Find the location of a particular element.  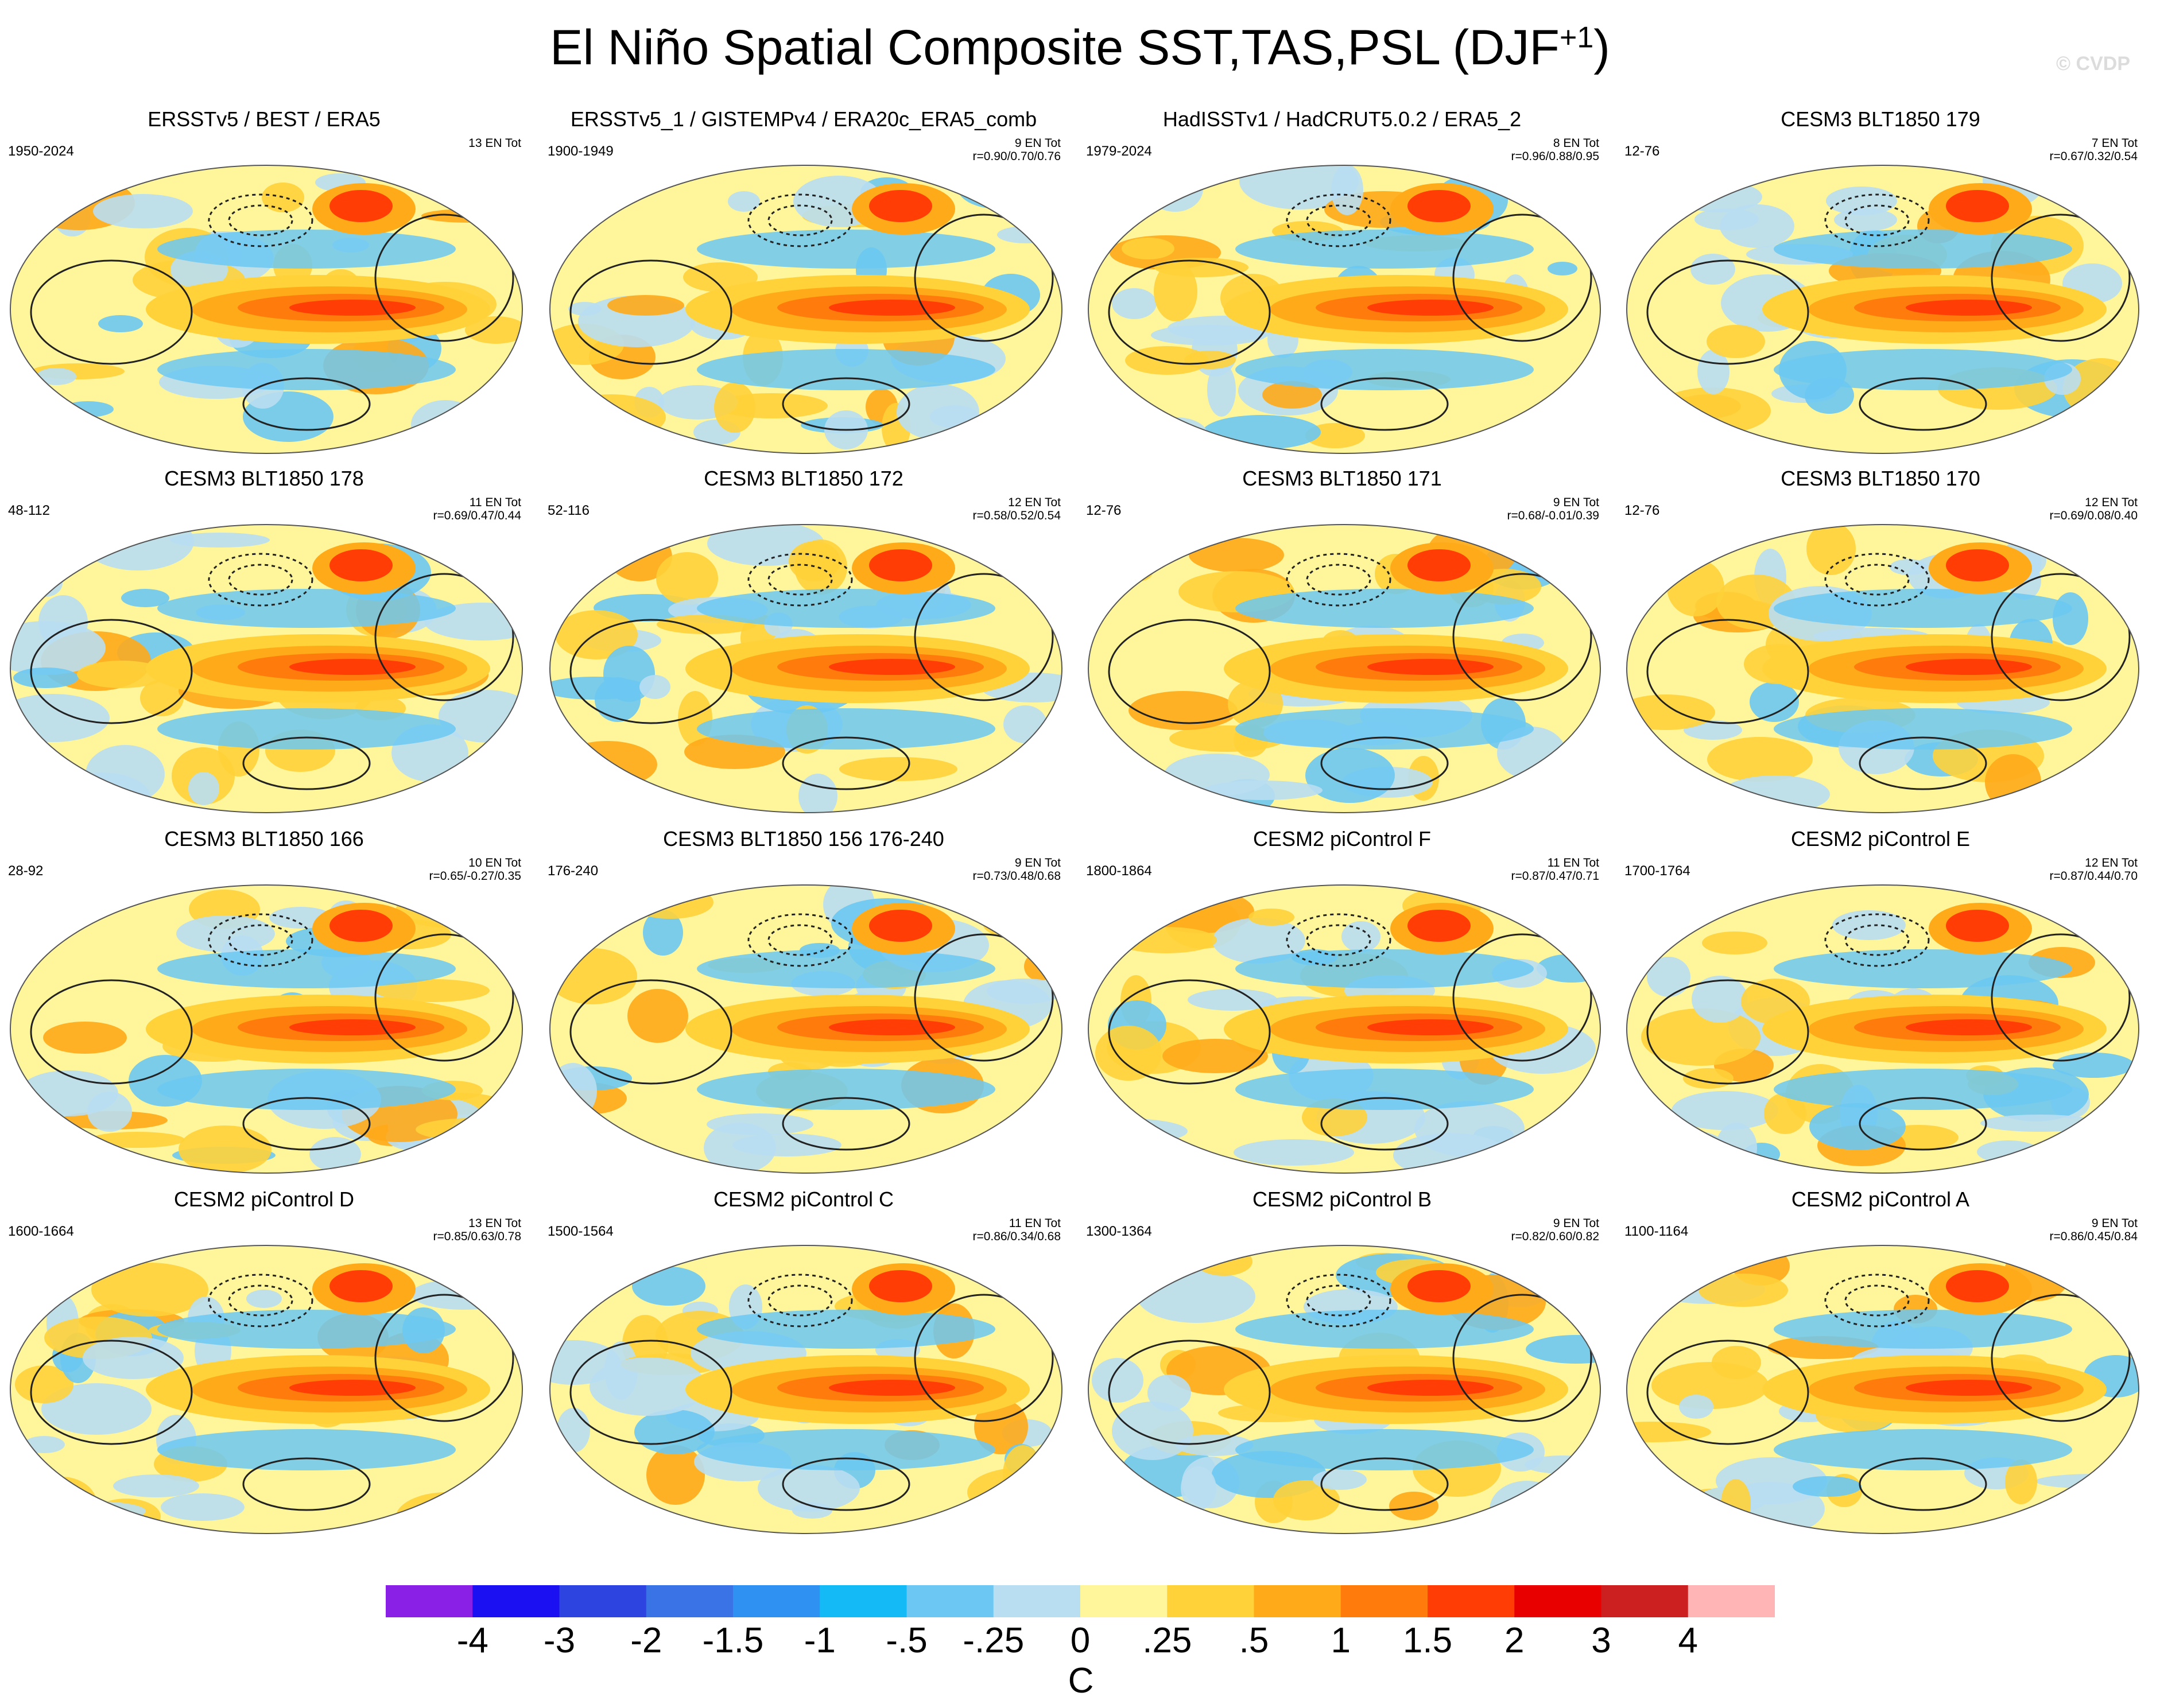

panel-event-count: 10 EN Tot is located at coordinates (494, 862).